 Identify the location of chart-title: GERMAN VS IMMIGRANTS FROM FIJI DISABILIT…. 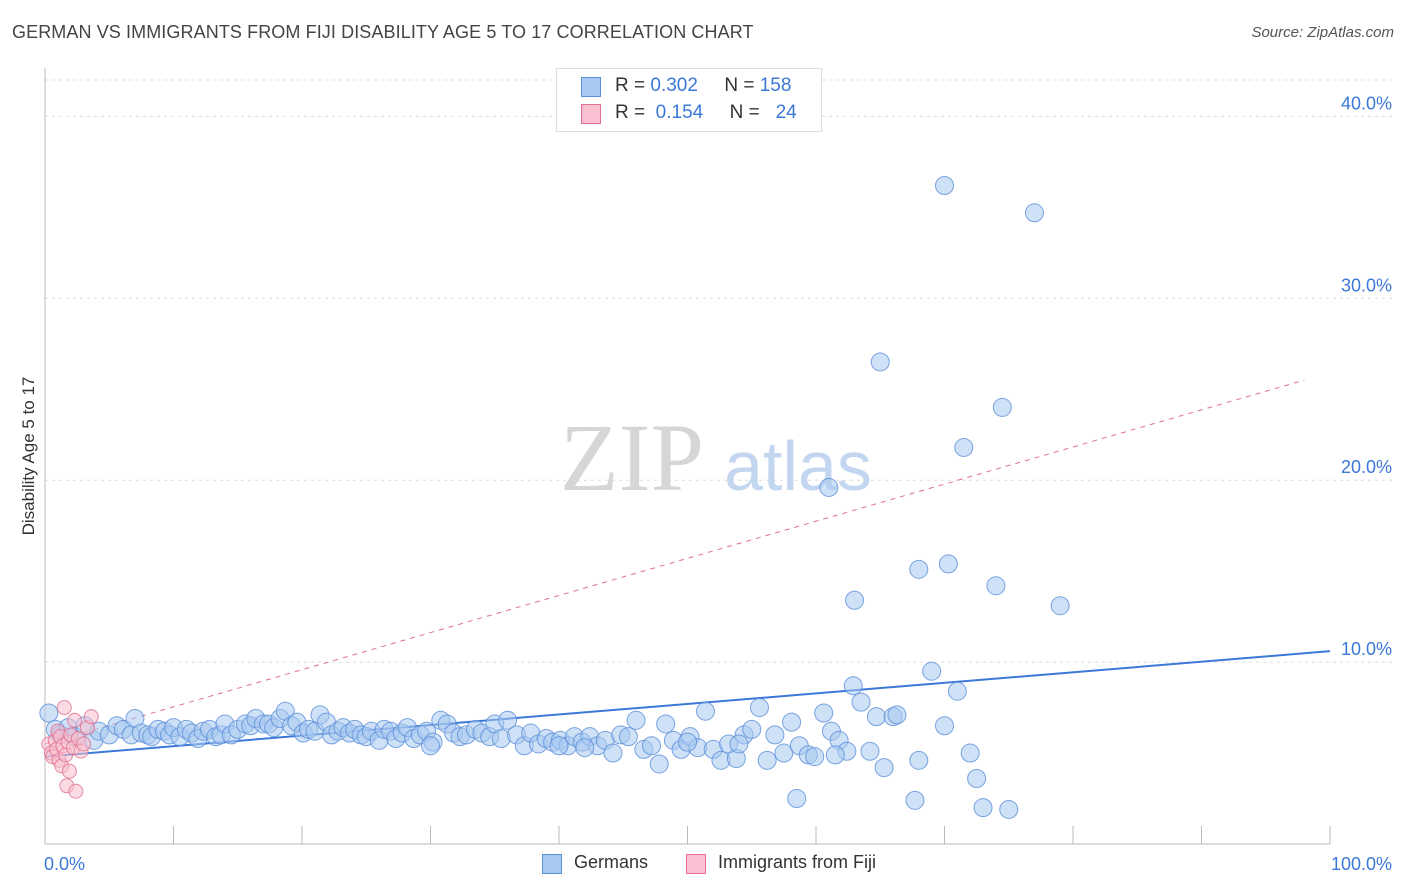
(383, 32).